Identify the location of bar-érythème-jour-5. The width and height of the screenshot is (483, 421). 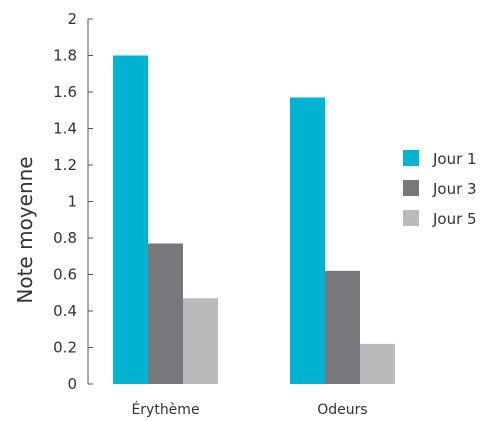
(200, 341).